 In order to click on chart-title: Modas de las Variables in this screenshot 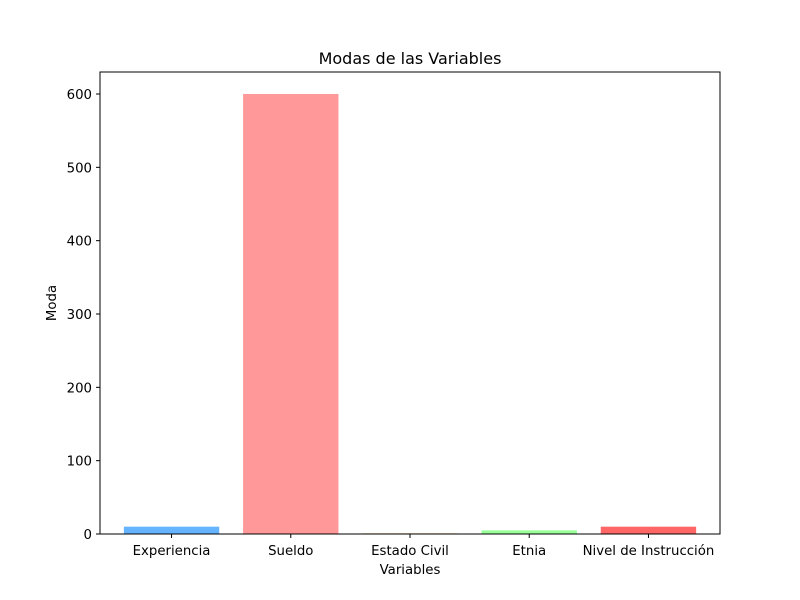, I will do `click(410, 58)`.